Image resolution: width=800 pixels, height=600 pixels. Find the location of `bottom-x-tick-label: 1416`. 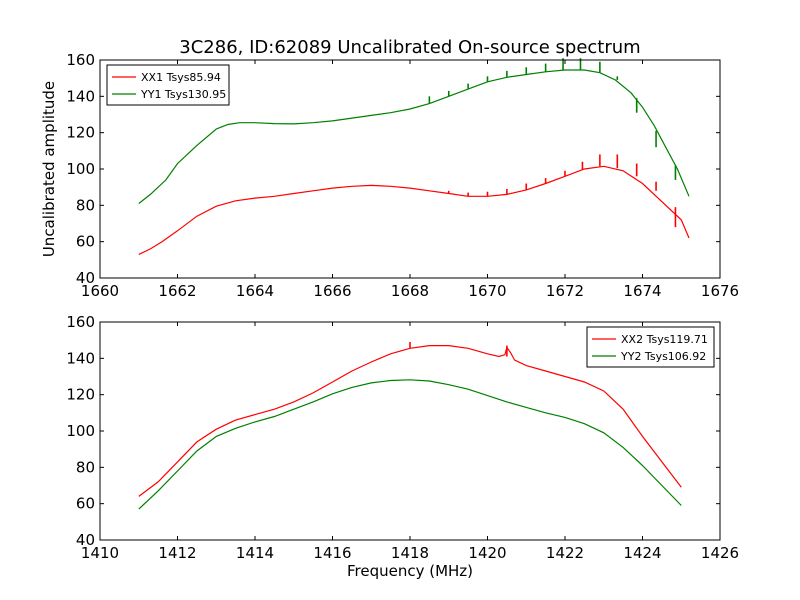

bottom-x-tick-label: 1416 is located at coordinates (332, 553).